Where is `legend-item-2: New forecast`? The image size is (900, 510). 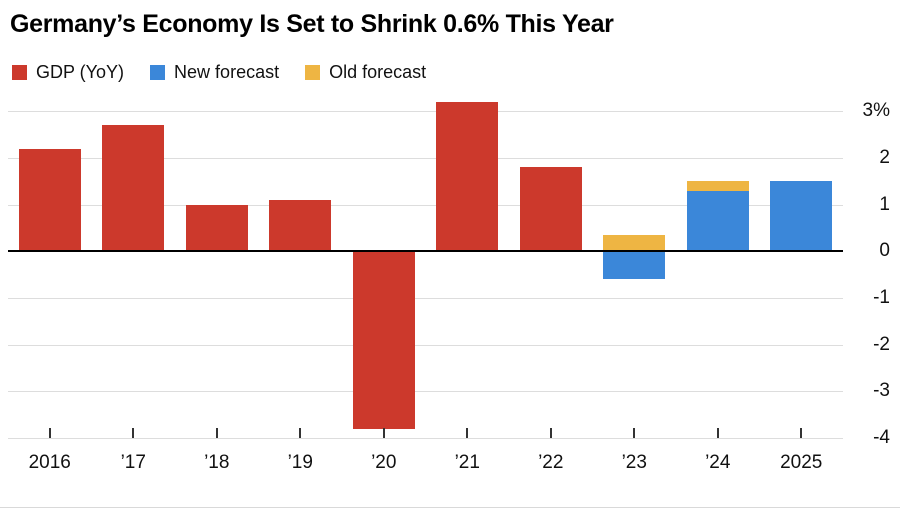 legend-item-2: New forecast is located at coordinates (214, 72).